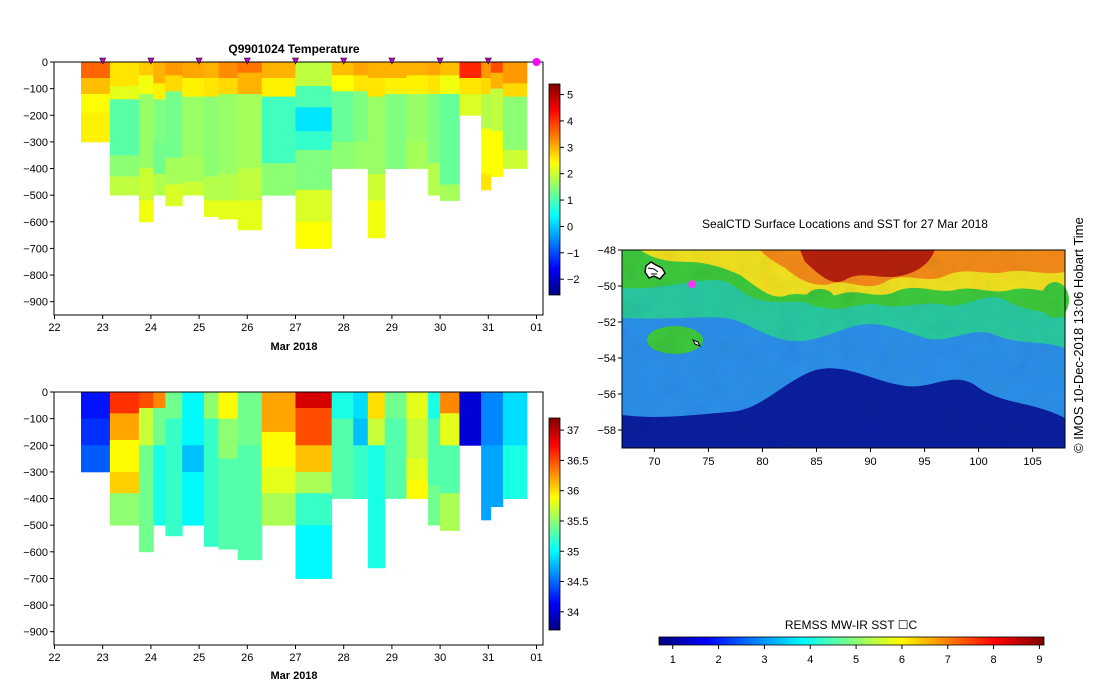  I want to click on colorbar-tick-label: 37, so click(573, 431).